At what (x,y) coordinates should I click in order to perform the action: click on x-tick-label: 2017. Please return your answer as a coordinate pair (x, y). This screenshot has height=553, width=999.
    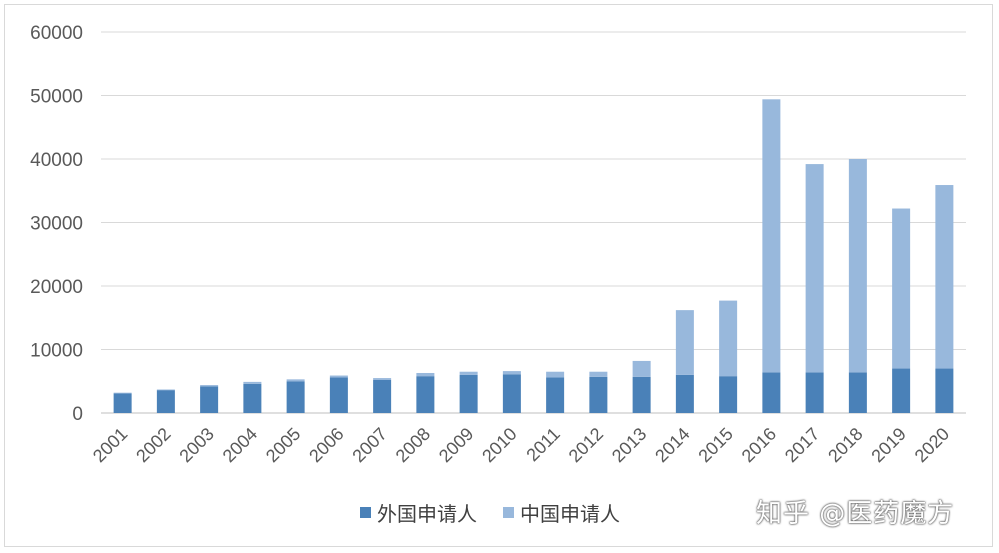
    Looking at the image, I should click on (802, 445).